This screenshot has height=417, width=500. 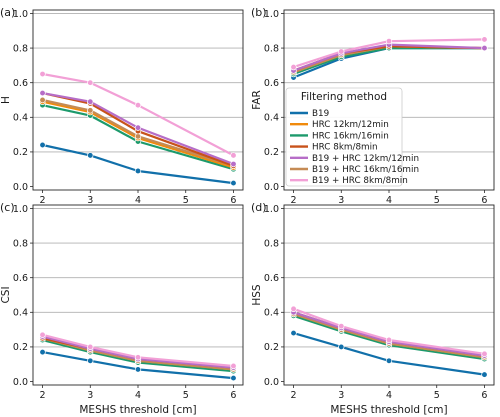 What do you see at coordinates (257, 100) in the screenshot?
I see `y-axis-label: FAR` at bounding box center [257, 100].